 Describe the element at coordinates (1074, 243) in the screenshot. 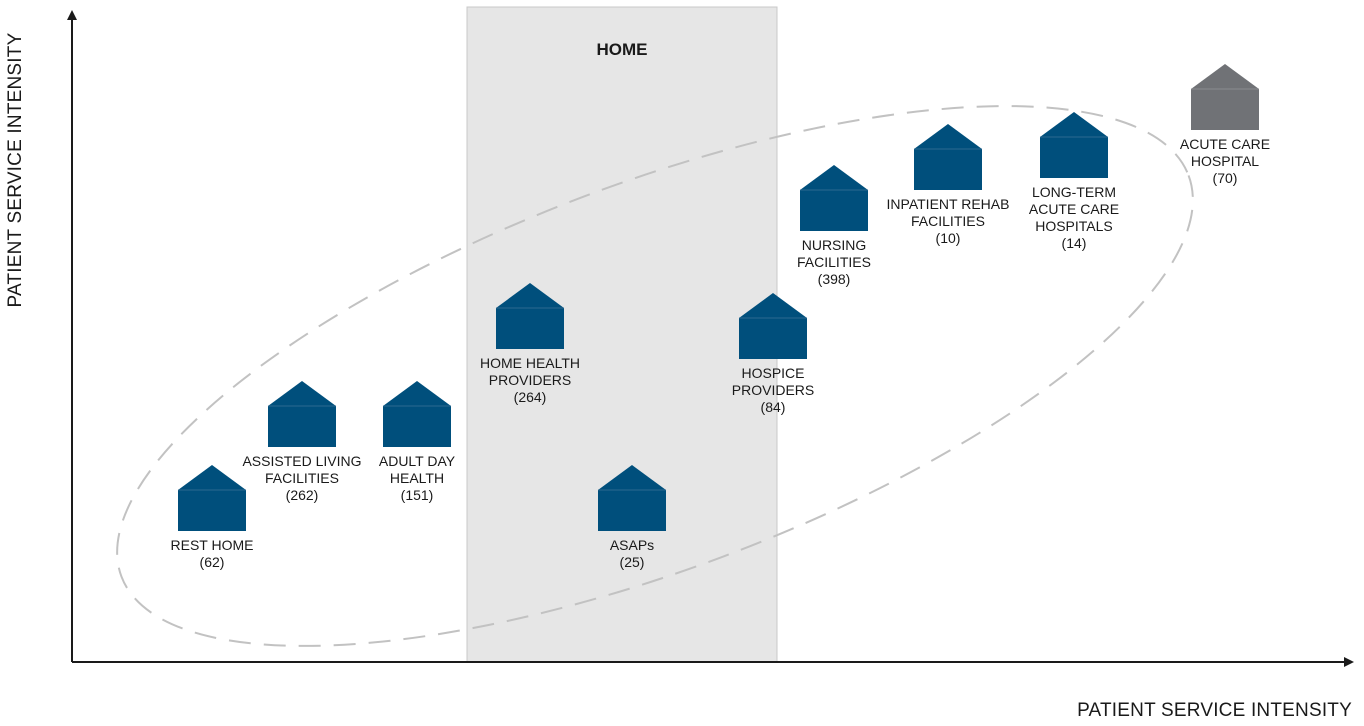

I see `facility-count: (14)` at that location.